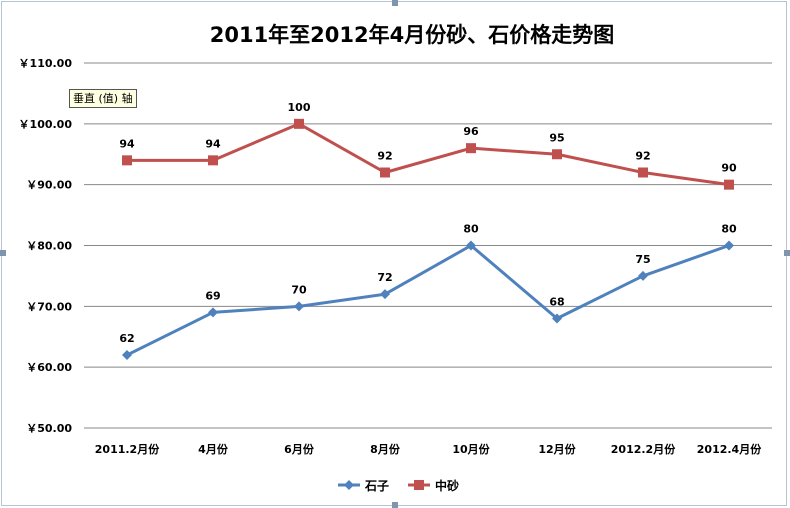 The image size is (790, 508). Describe the element at coordinates (412, 35) in the screenshot. I see `chart-title: 2011年至2012年4月份砂、石价格走势图` at that location.